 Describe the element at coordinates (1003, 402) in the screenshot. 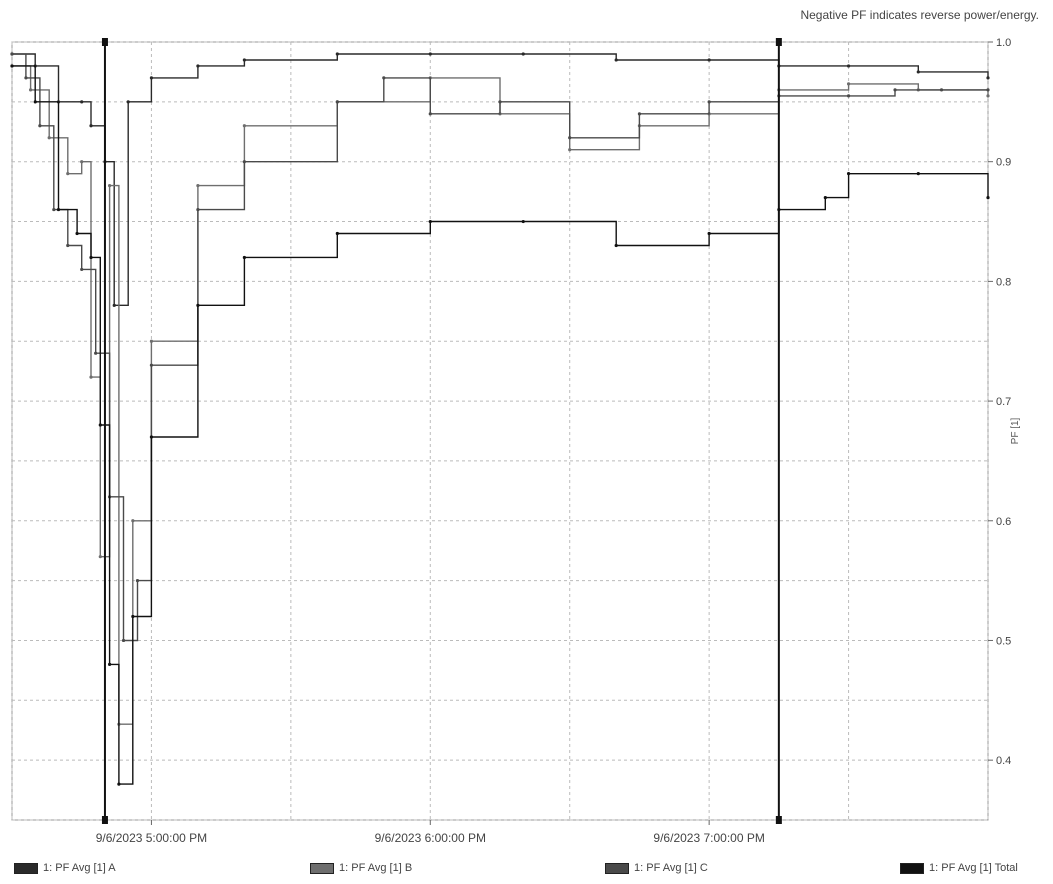

I see `y-tick-label: 0.7` at that location.